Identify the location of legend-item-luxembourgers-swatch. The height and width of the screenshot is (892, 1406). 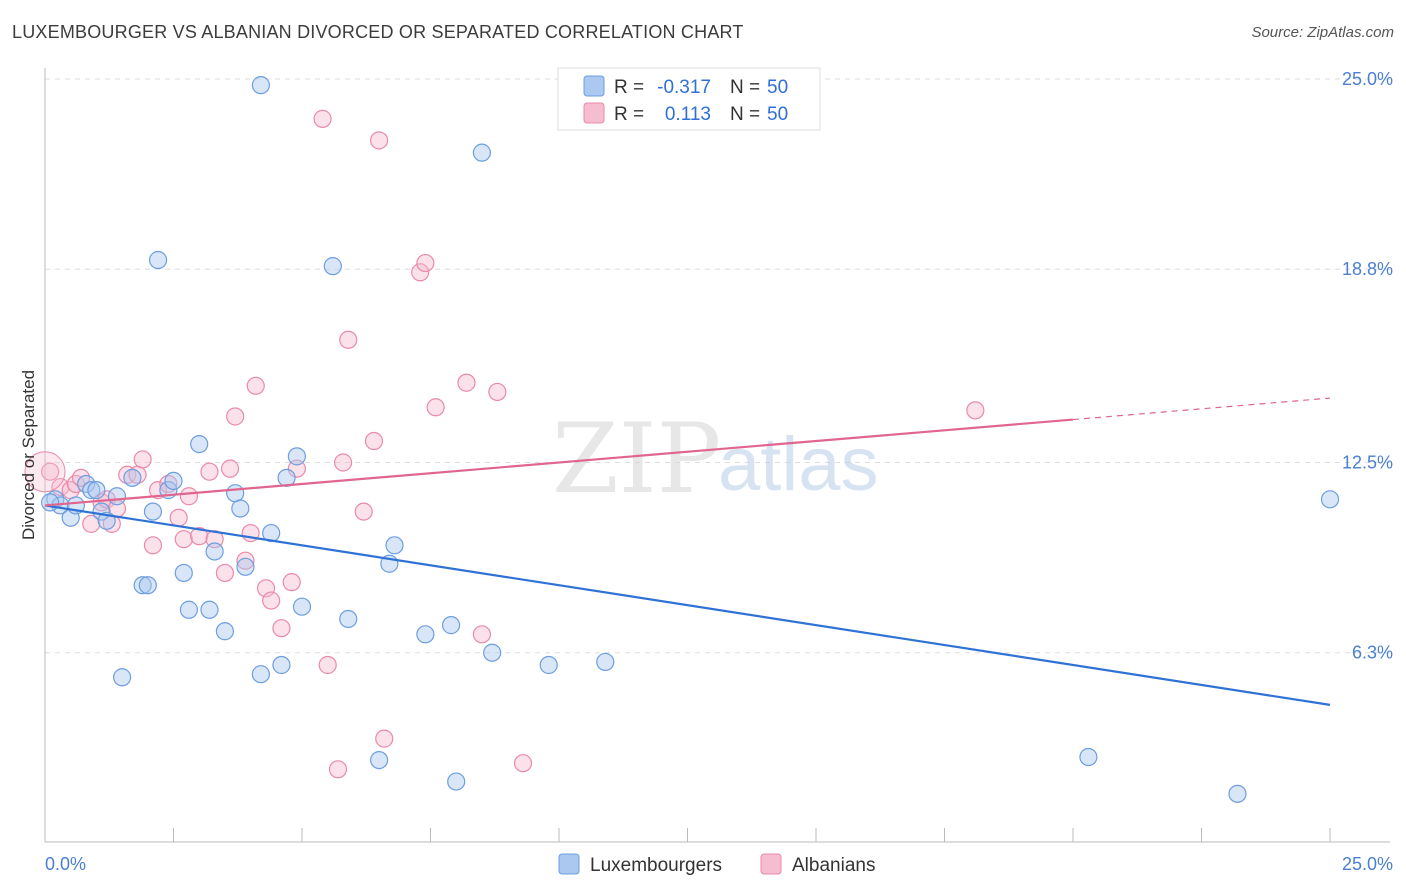
(569, 864).